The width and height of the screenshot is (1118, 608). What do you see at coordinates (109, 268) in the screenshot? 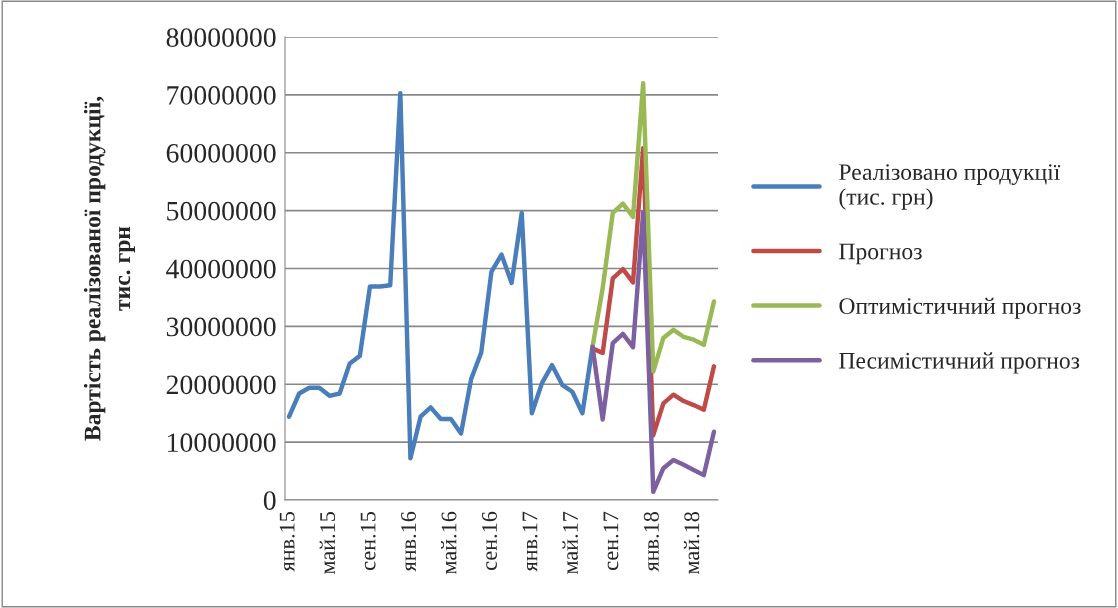
I see `y-axis-title: Вартість реалізованої продукції, тис. грн` at bounding box center [109, 268].